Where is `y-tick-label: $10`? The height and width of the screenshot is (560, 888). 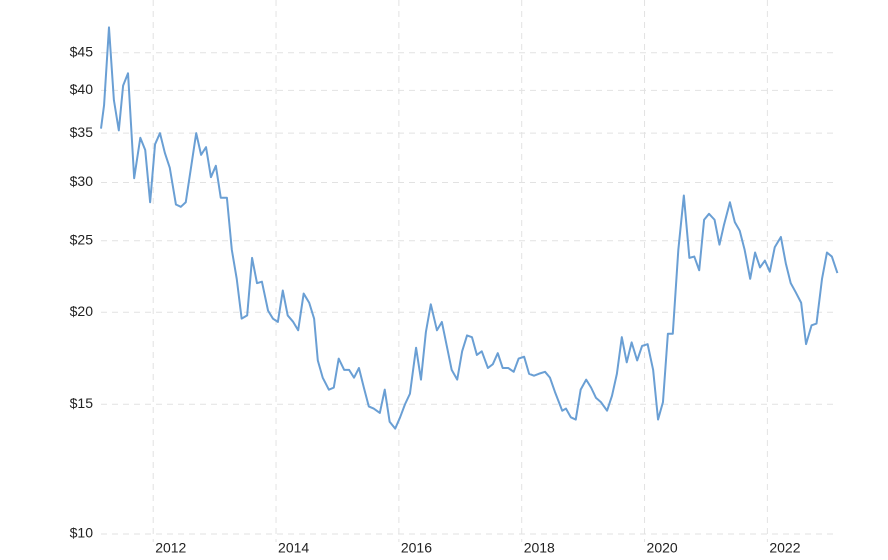
y-tick-label: $10 is located at coordinates (82, 533).